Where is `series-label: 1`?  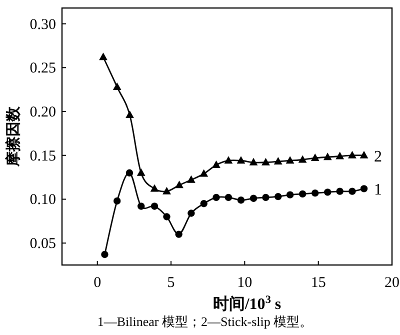
series-label: 1 is located at coordinates (378, 190).